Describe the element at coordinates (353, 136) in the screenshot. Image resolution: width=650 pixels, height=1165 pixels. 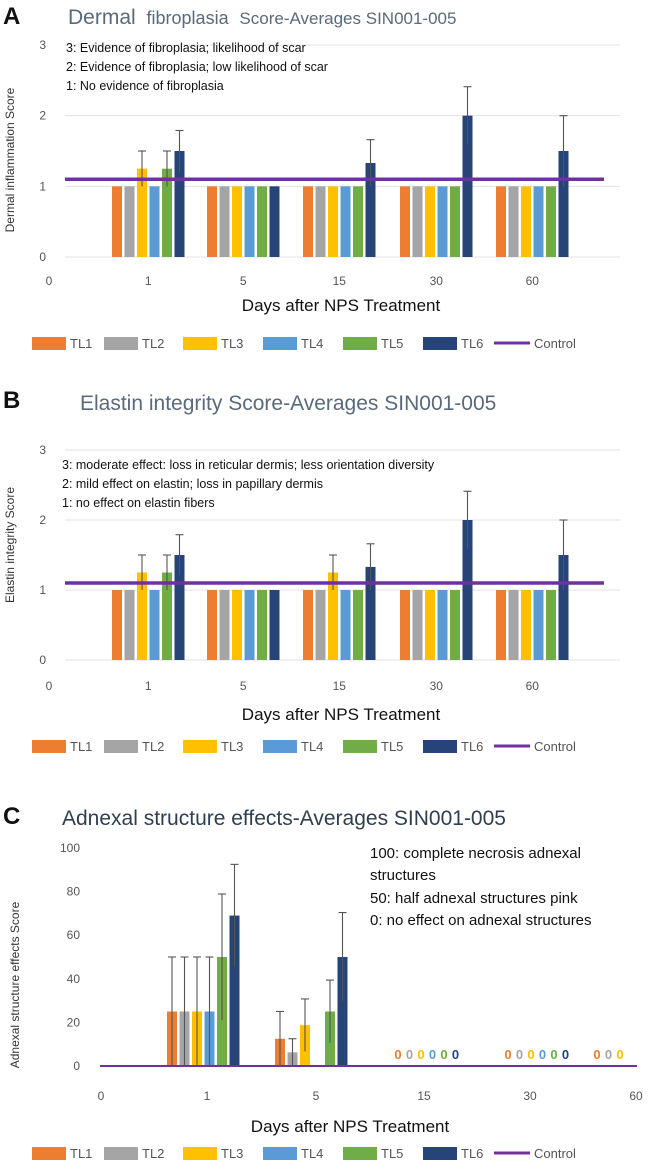
I see `error-bars-a` at that location.